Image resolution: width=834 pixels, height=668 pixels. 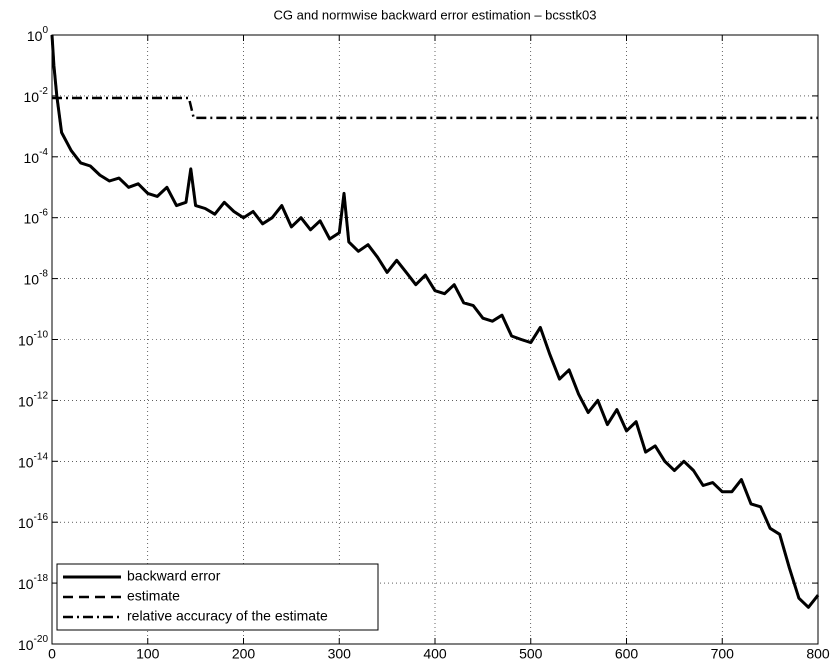 I want to click on x-tick-label: 700, so click(x=723, y=654).